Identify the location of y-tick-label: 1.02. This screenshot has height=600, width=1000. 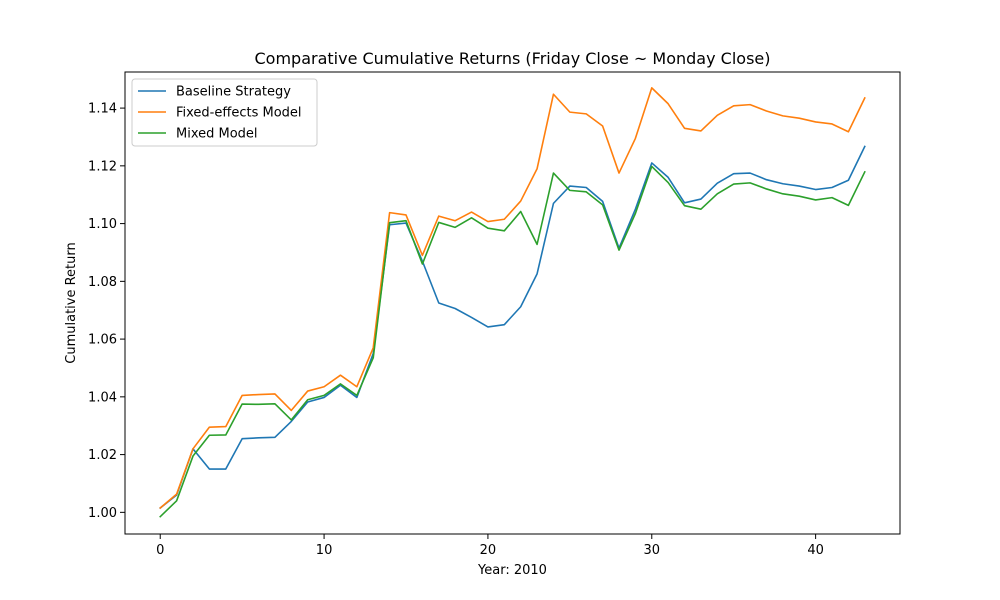
(102, 455).